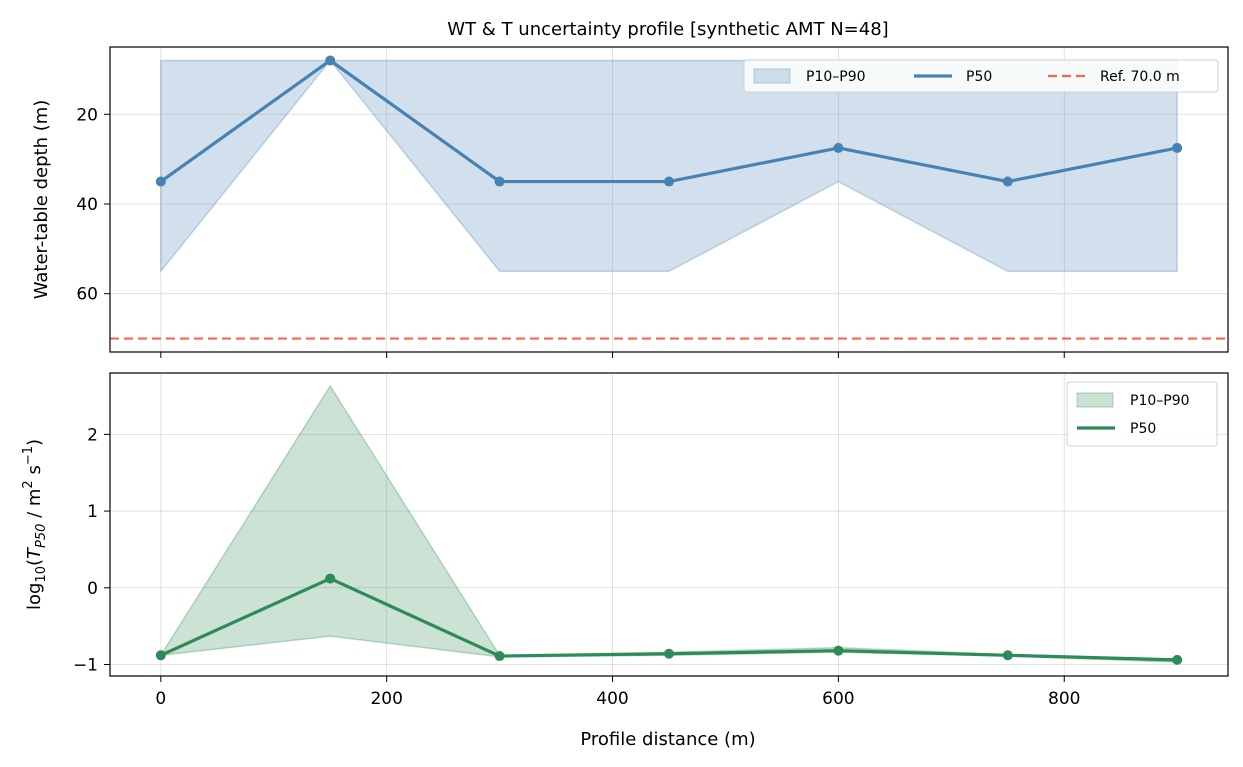  Describe the element at coordinates (92, 589) in the screenshot. I see `y-tick-label: 0` at that location.